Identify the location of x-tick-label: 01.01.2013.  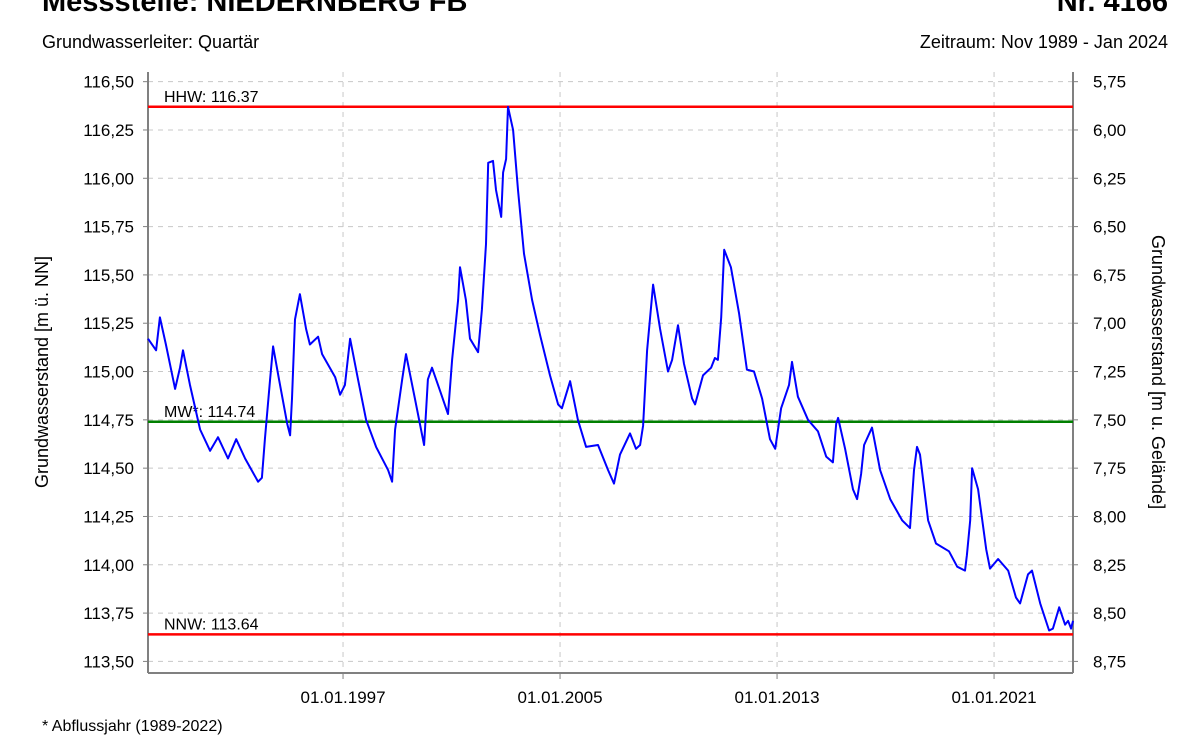
(777, 697).